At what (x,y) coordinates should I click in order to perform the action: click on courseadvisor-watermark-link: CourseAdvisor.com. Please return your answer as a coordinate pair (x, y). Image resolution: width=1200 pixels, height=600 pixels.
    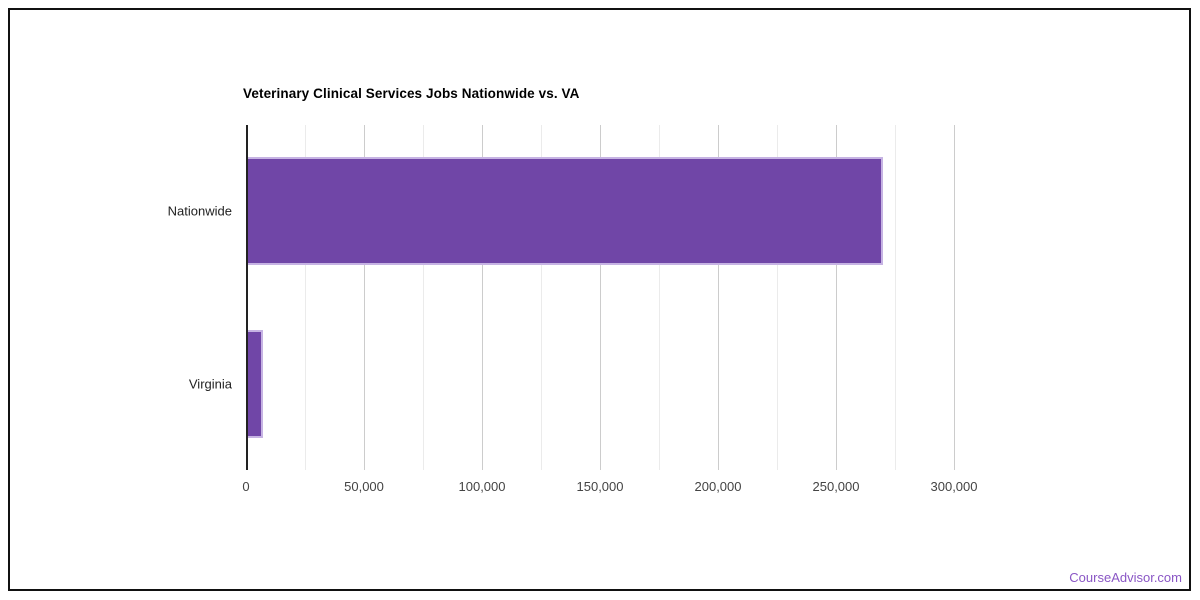
    Looking at the image, I should click on (1125, 577).